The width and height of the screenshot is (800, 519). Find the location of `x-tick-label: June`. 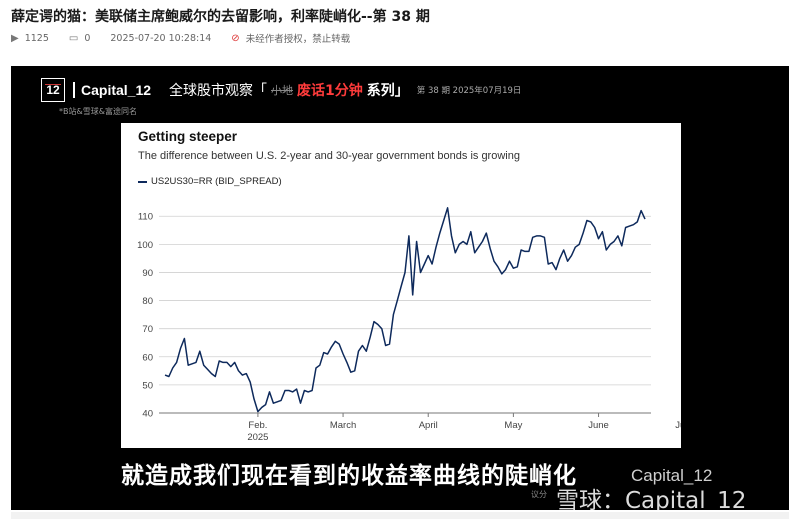

x-tick-label: June is located at coordinates (598, 425).